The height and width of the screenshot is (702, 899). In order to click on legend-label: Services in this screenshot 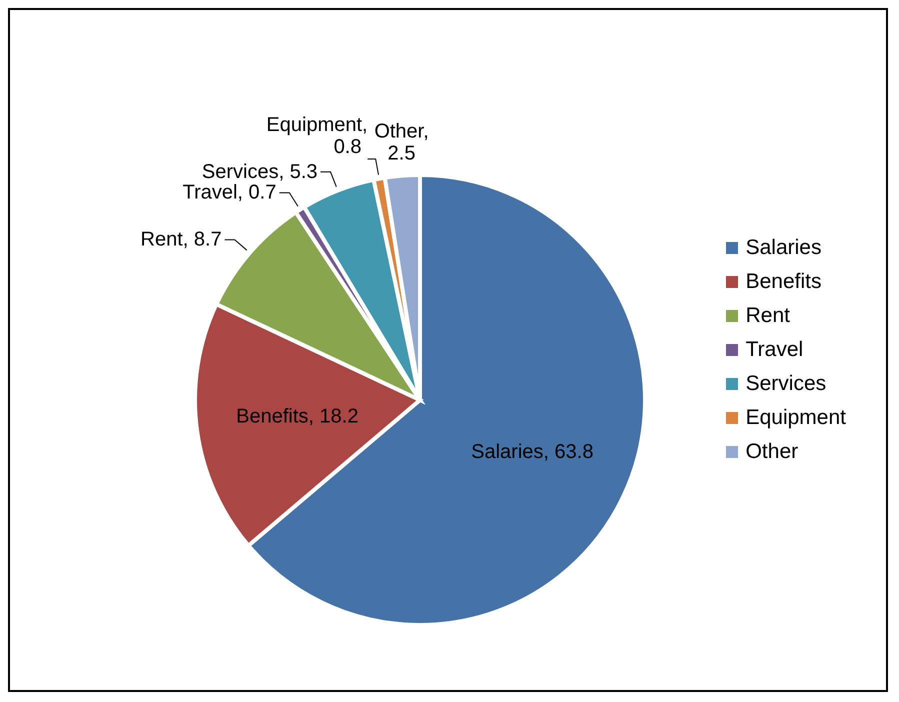, I will do `click(786, 384)`.